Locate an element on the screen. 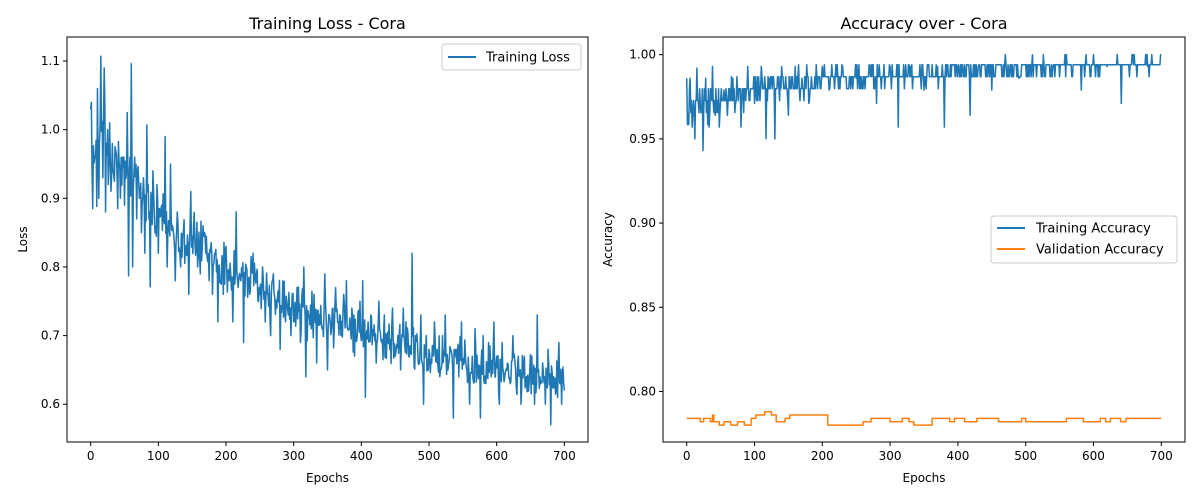 Image resolution: width=1200 pixels, height=500 pixels. loss-x-tick-label: 500 is located at coordinates (429, 456).